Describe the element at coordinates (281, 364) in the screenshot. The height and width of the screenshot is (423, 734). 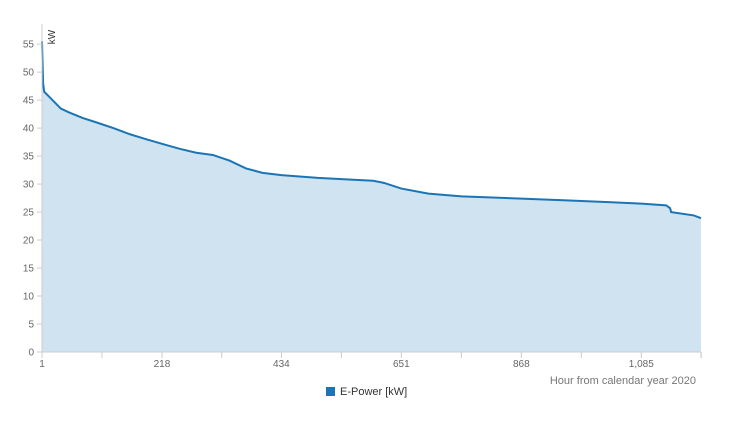
I see `x-tick-label: 434` at that location.